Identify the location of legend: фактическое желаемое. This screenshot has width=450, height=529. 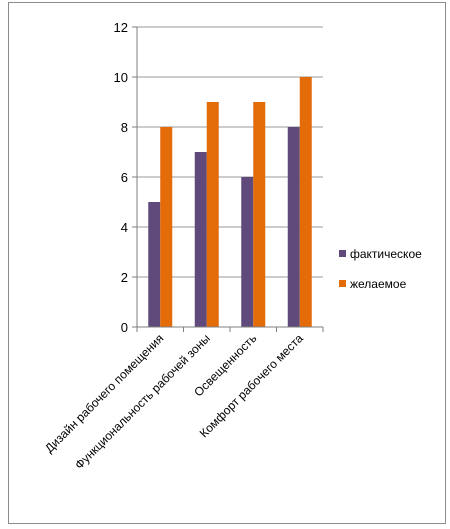
(380, 269).